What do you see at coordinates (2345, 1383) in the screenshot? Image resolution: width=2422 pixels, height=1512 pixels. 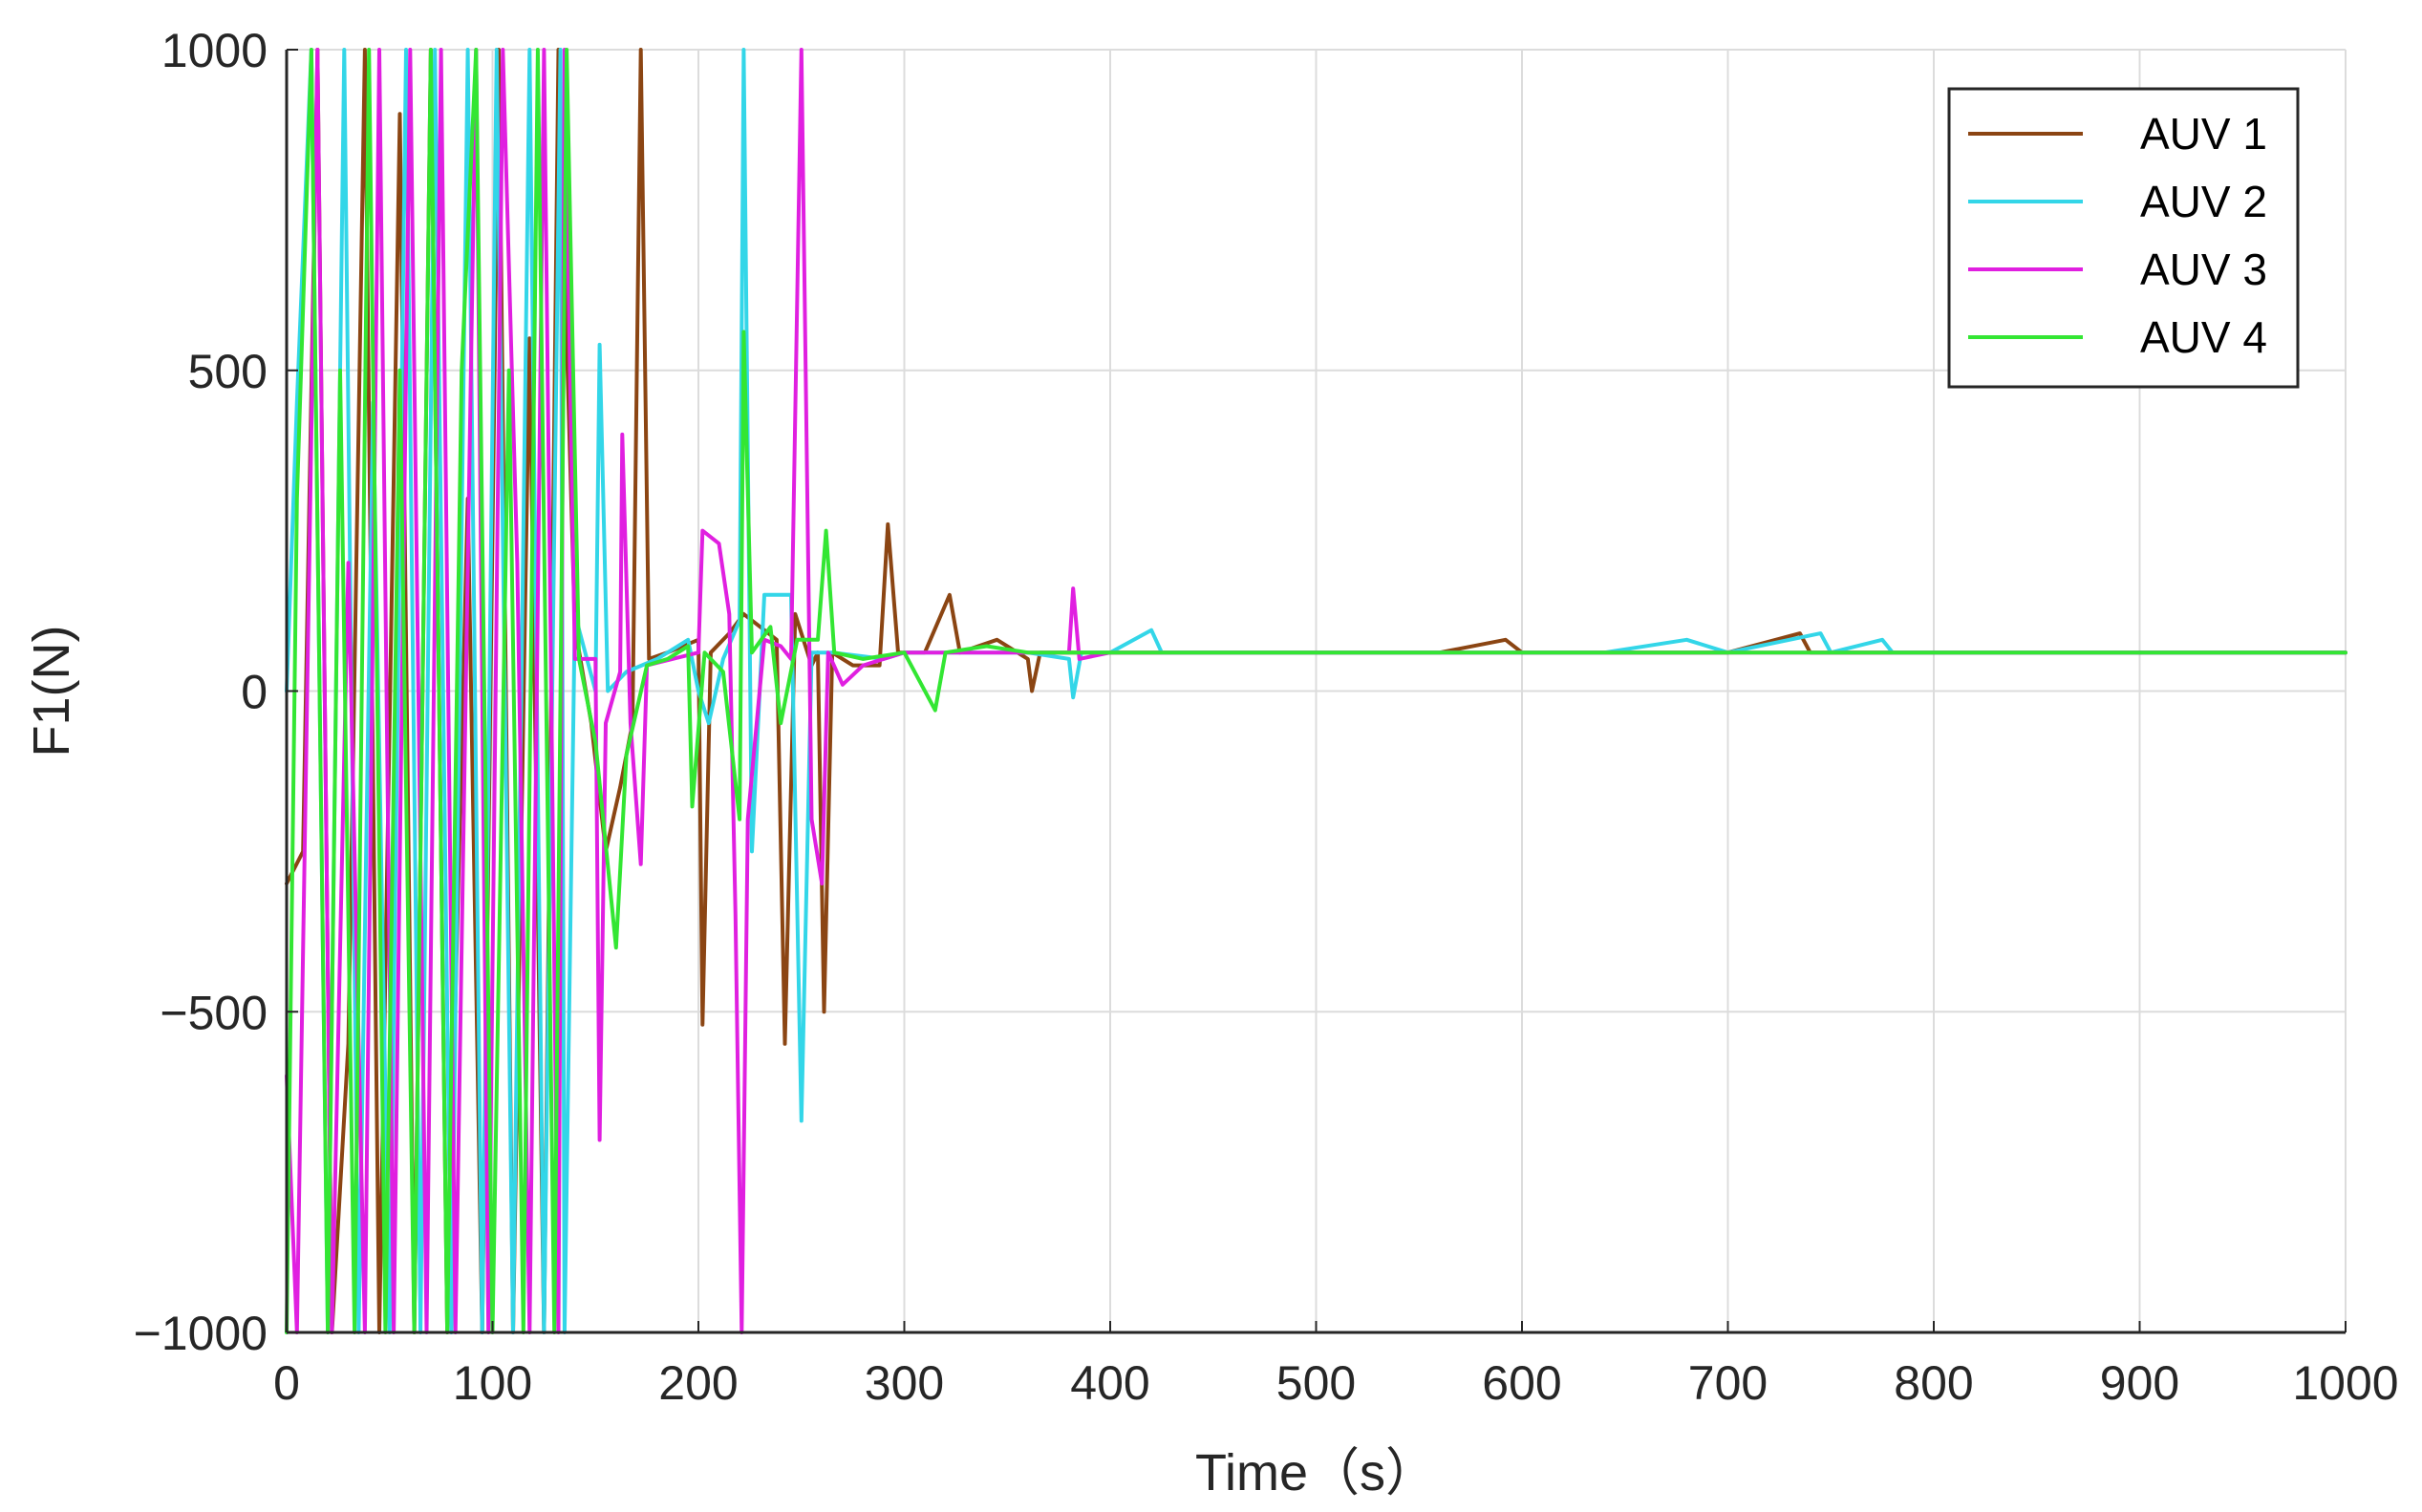 I see `x-tick-label: 1000` at bounding box center [2345, 1383].